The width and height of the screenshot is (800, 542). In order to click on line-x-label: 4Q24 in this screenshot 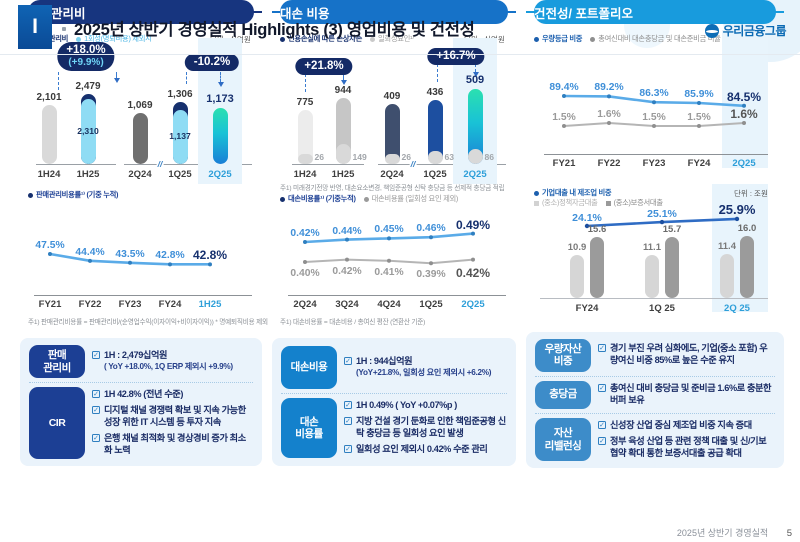, I will do `click(389, 304)`.